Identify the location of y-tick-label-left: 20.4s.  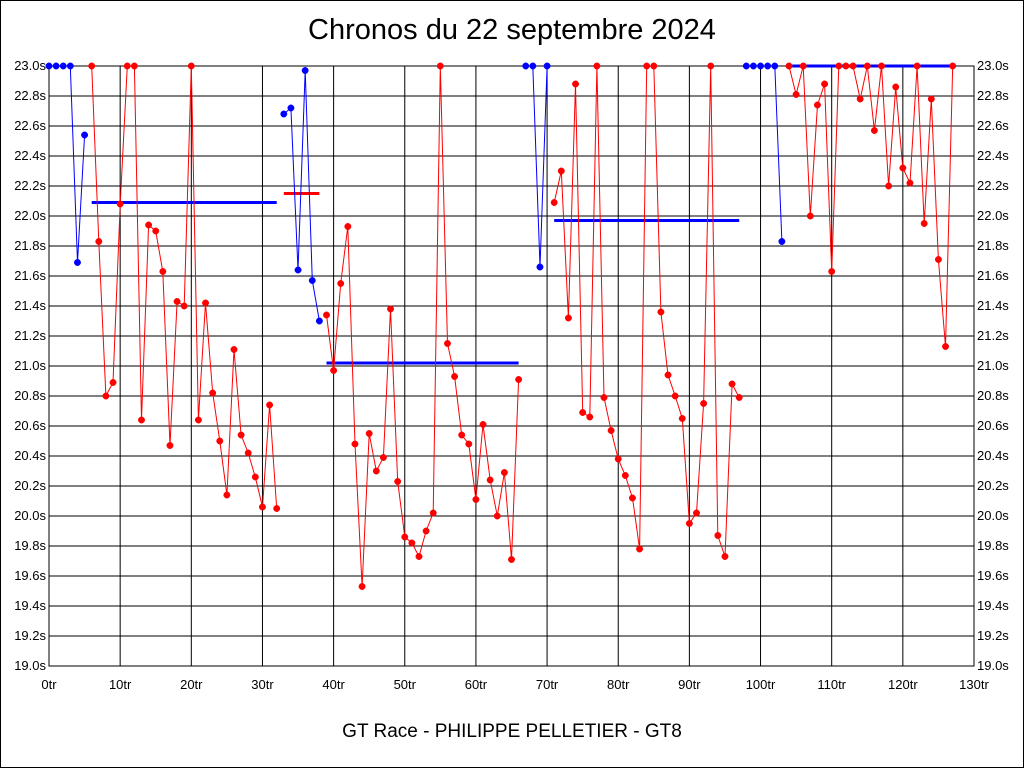
(30, 455).